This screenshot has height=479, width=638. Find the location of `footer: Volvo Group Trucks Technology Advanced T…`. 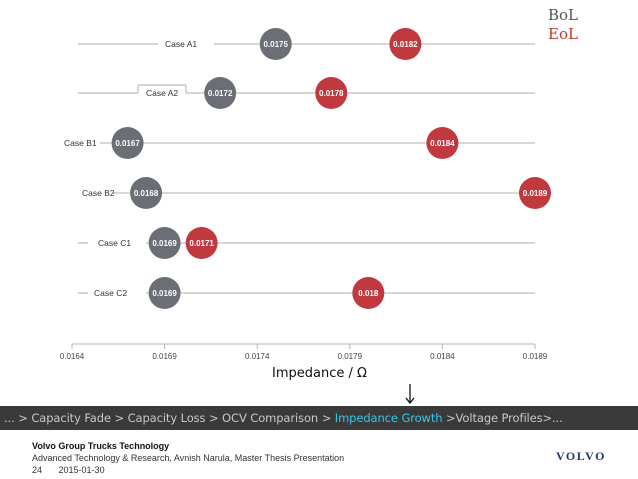

footer: Volvo Group Trucks Technology Advanced T… is located at coordinates (188, 458).